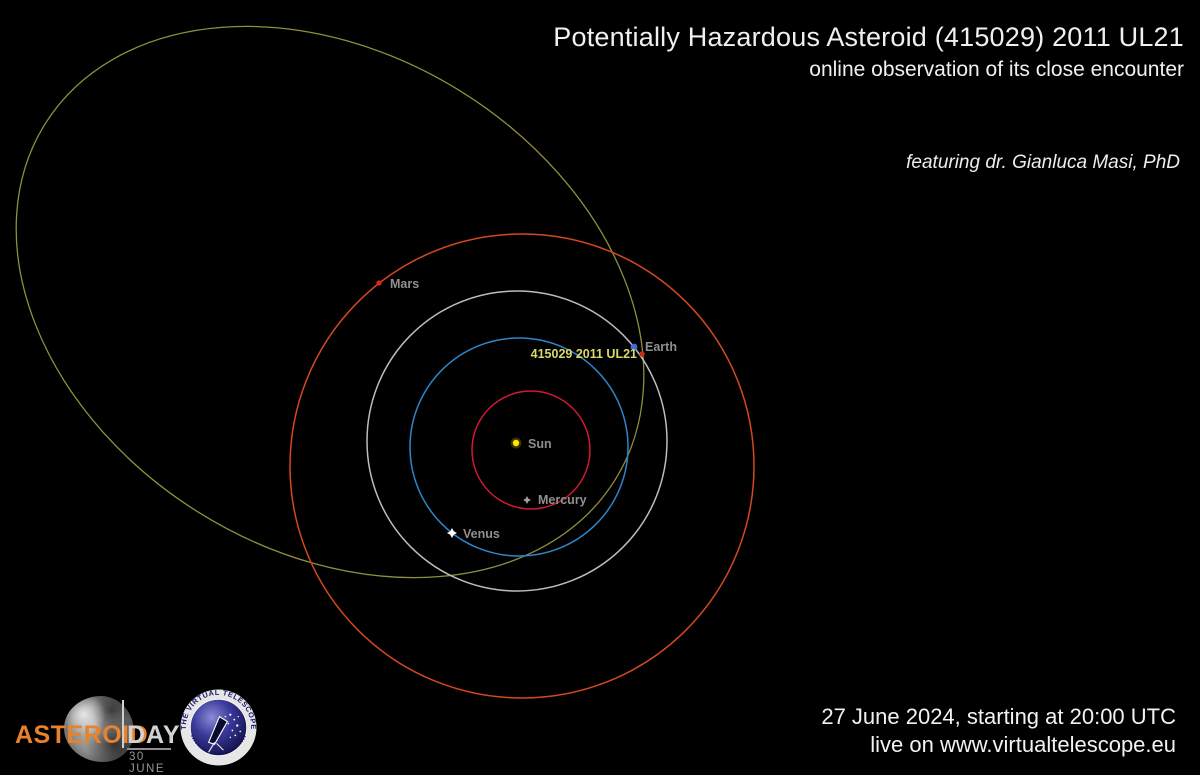  Describe the element at coordinates (404, 284) in the screenshot. I see `mars-label: Mars` at that location.